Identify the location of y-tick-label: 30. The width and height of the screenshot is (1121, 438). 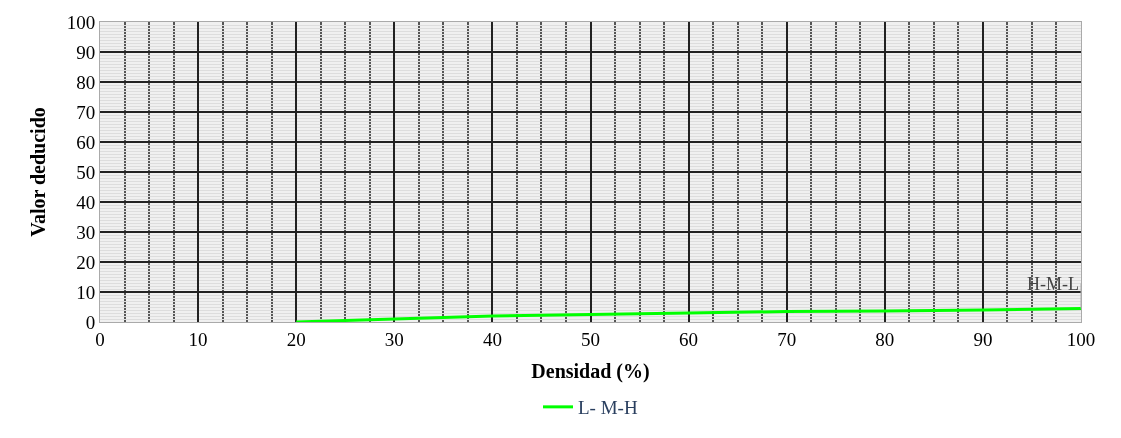
(86, 232).